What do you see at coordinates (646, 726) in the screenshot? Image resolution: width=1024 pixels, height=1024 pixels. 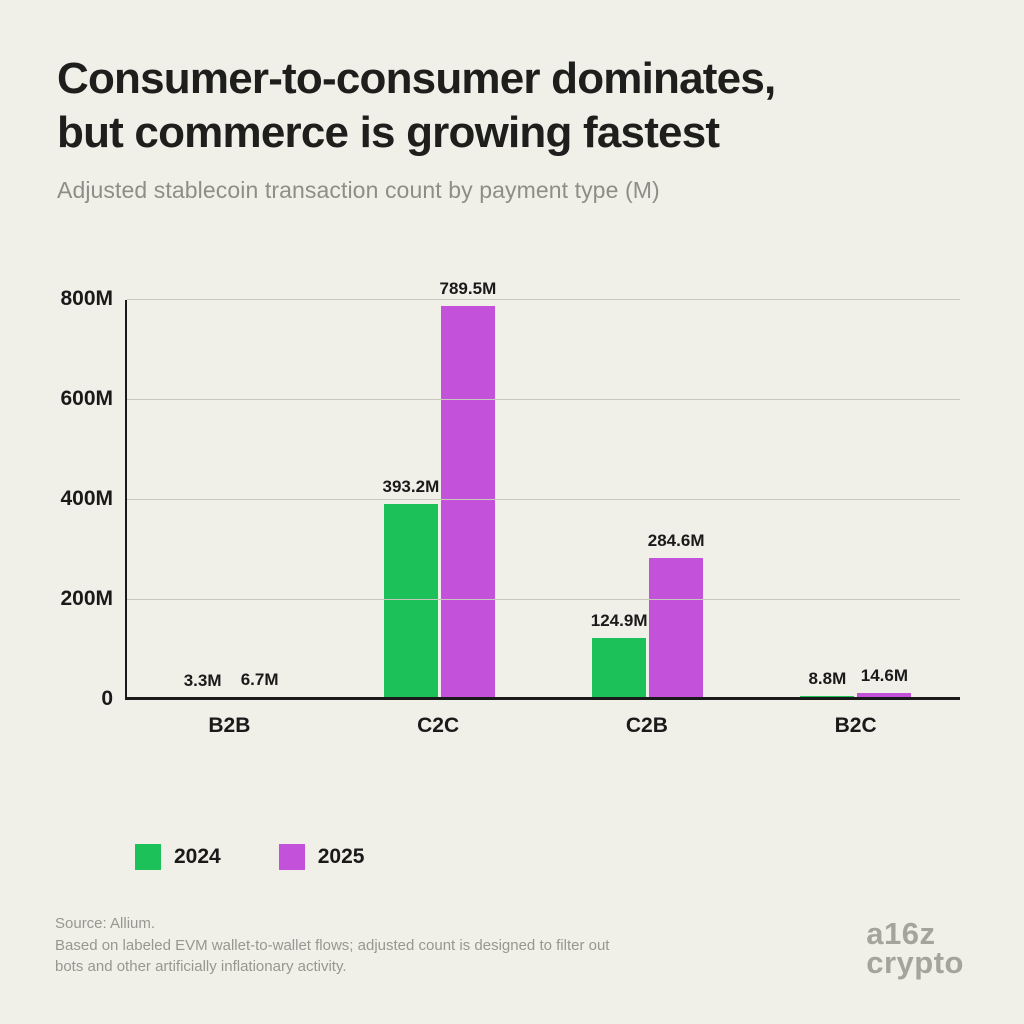 I see `x-tick-label: C2B` at bounding box center [646, 726].